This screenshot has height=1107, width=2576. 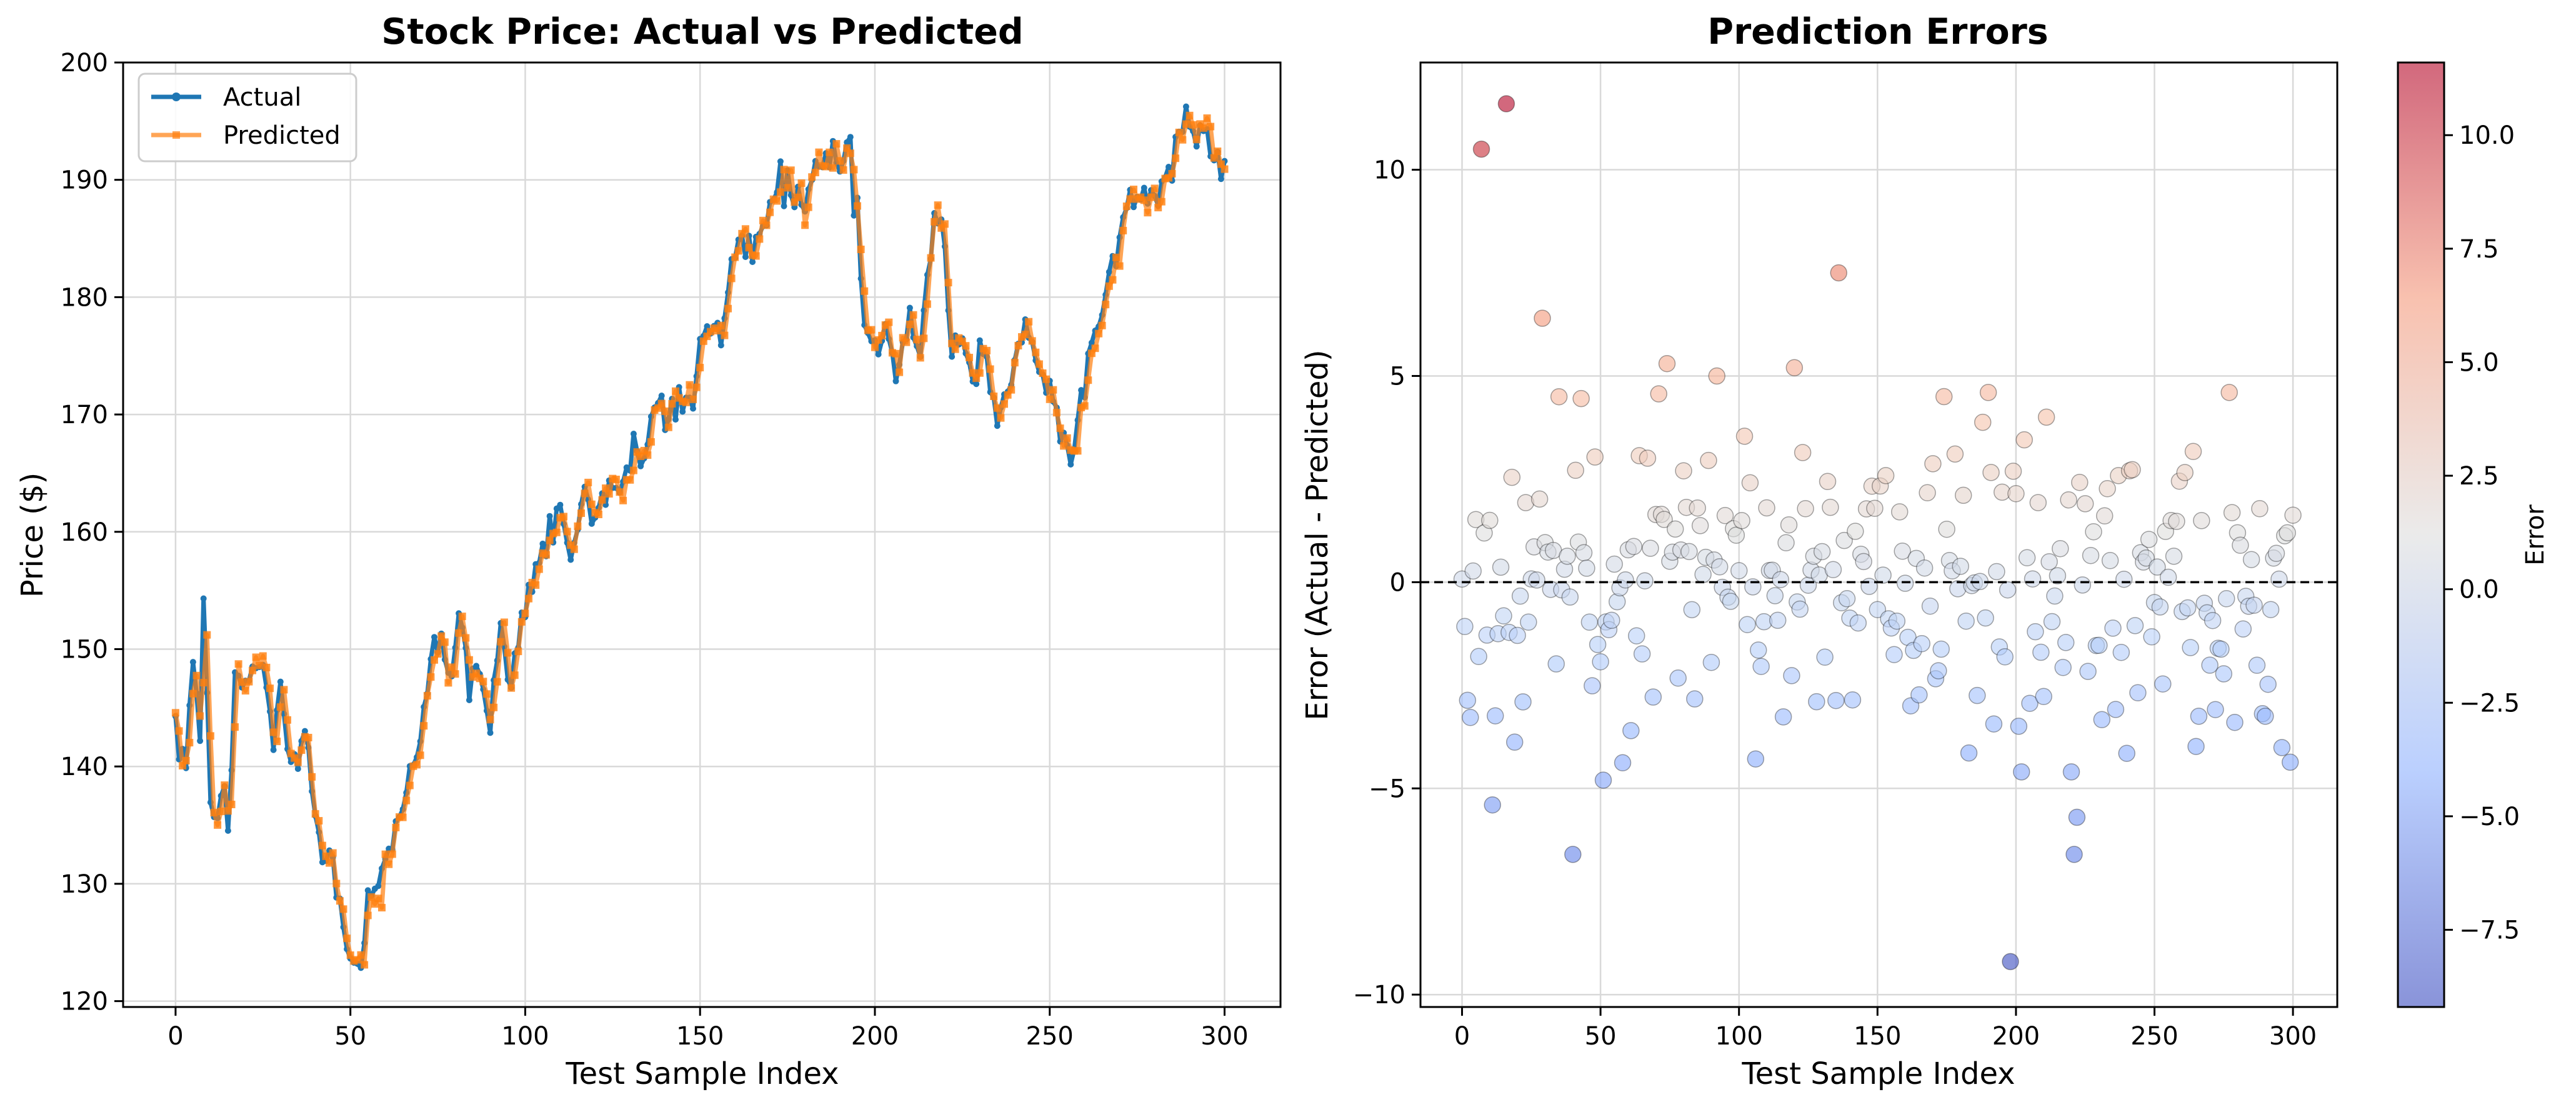 I want to click on colorbar: −7.5 −5.0 −2.5 0.0 2.5 5.0 7.5 10.0 Error, so click(x=2473, y=535).